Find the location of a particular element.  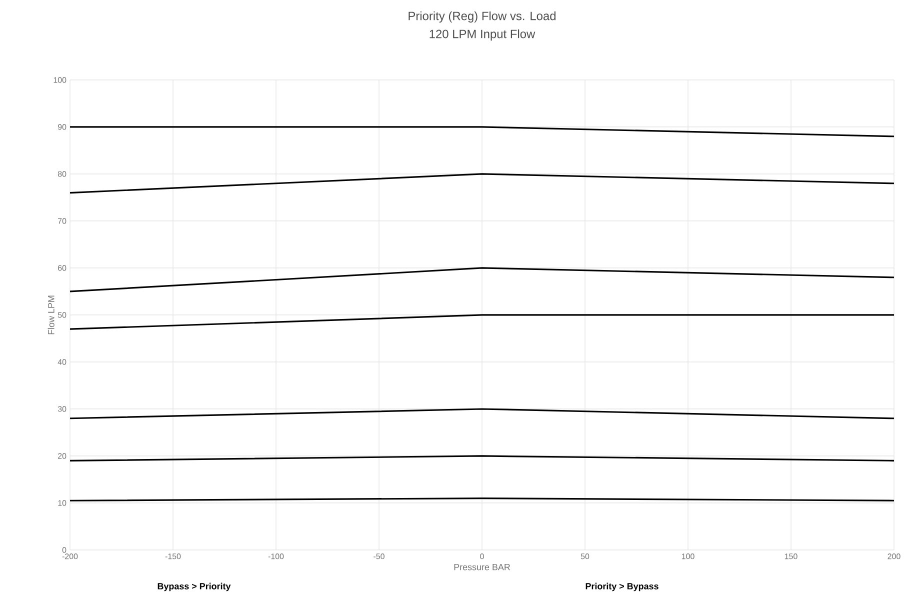

text: Priority > Bypass is located at coordinates (622, 587).